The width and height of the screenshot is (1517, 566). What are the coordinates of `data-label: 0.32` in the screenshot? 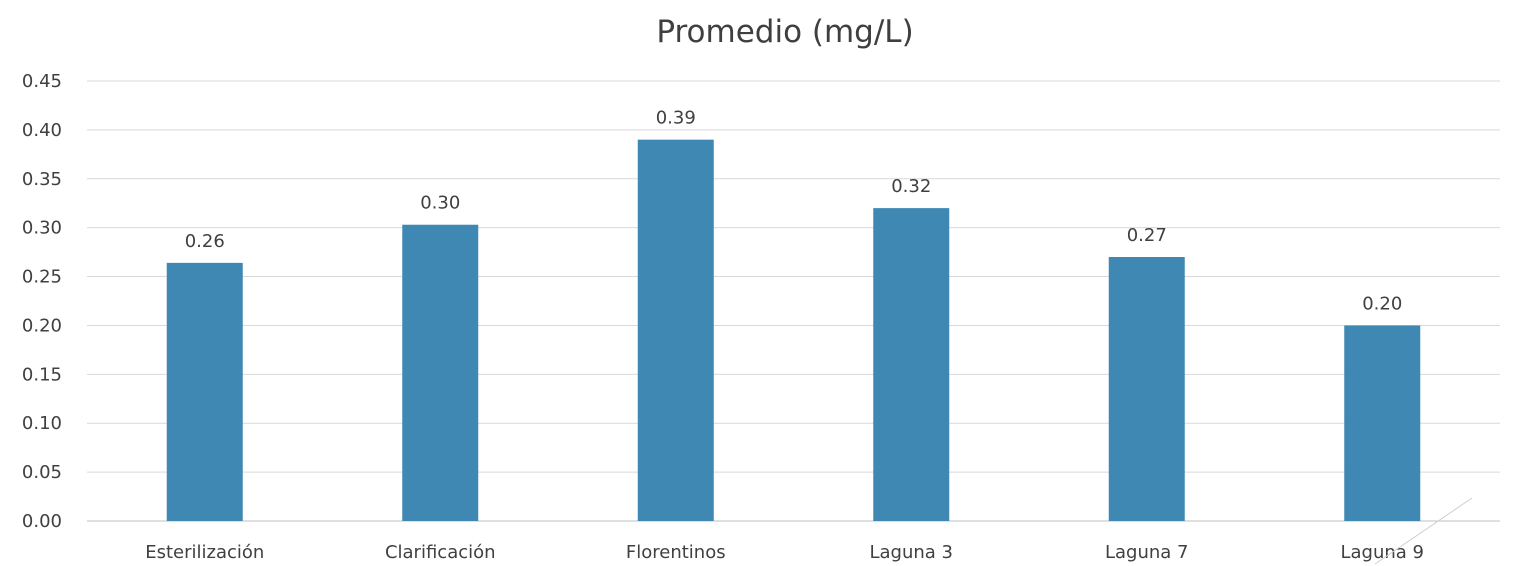 It's located at (911, 186).